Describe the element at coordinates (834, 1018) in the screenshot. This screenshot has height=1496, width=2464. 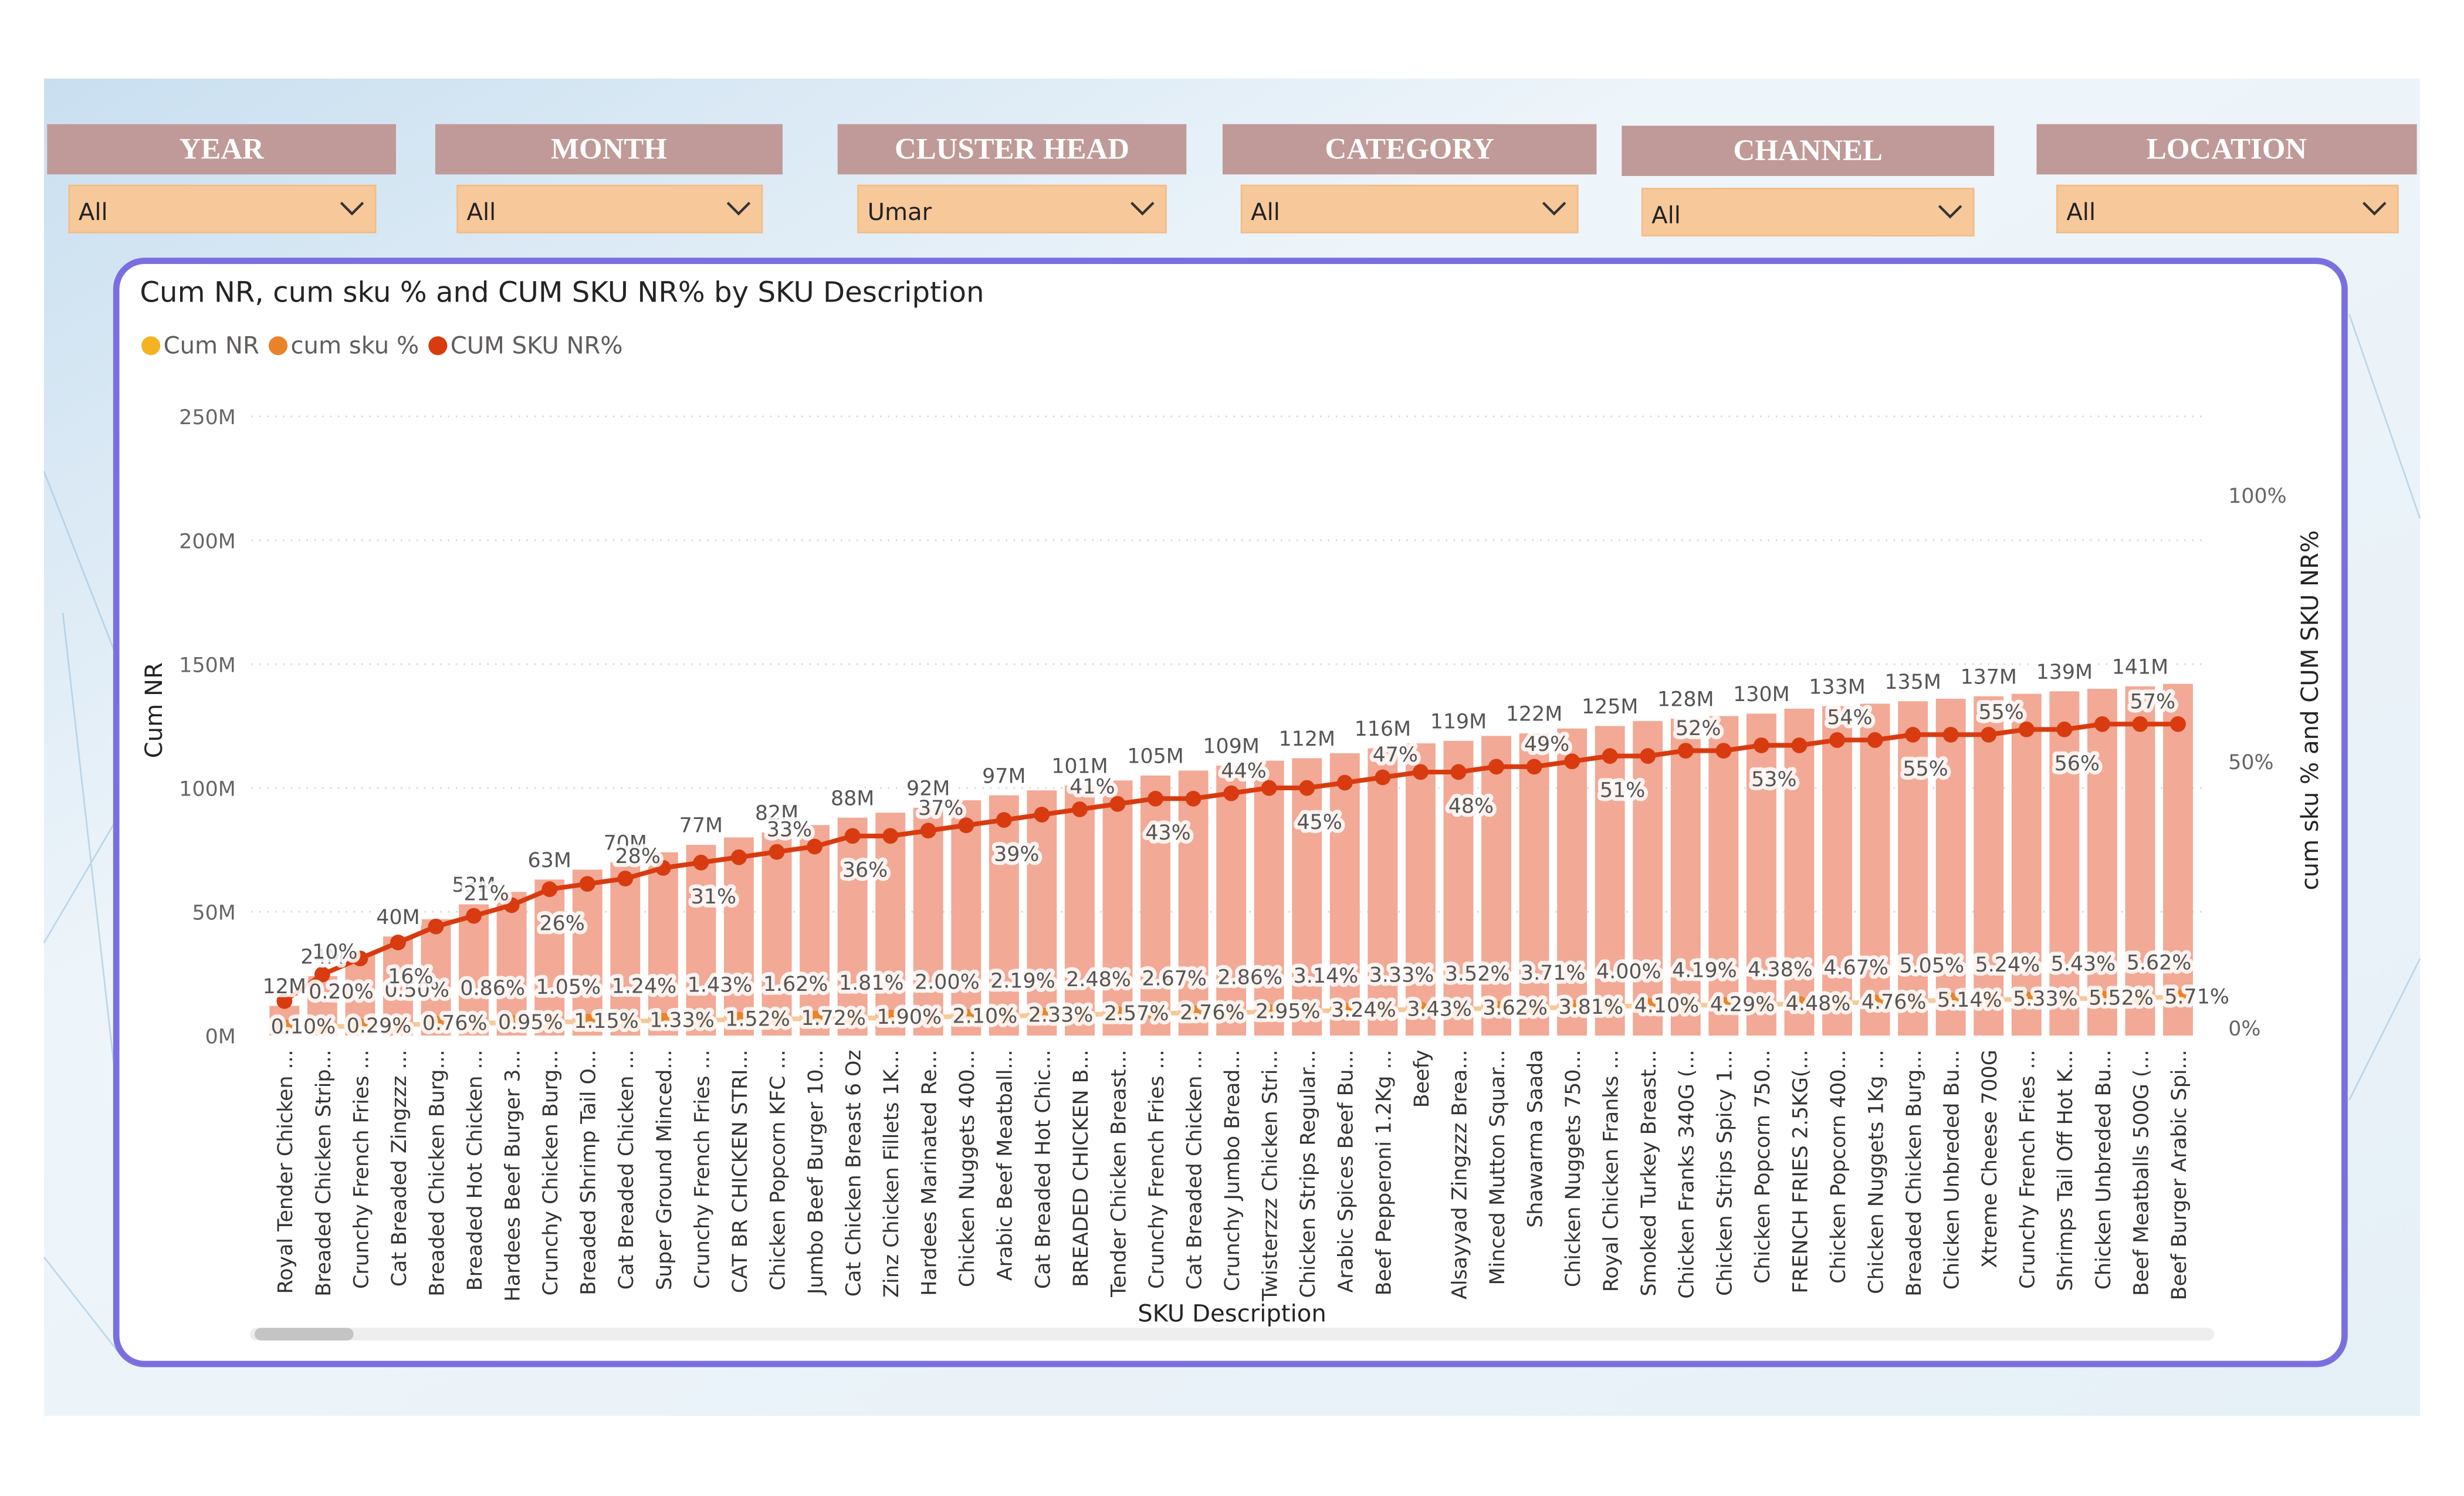
I see `line-value-label: 1.72%` at that location.